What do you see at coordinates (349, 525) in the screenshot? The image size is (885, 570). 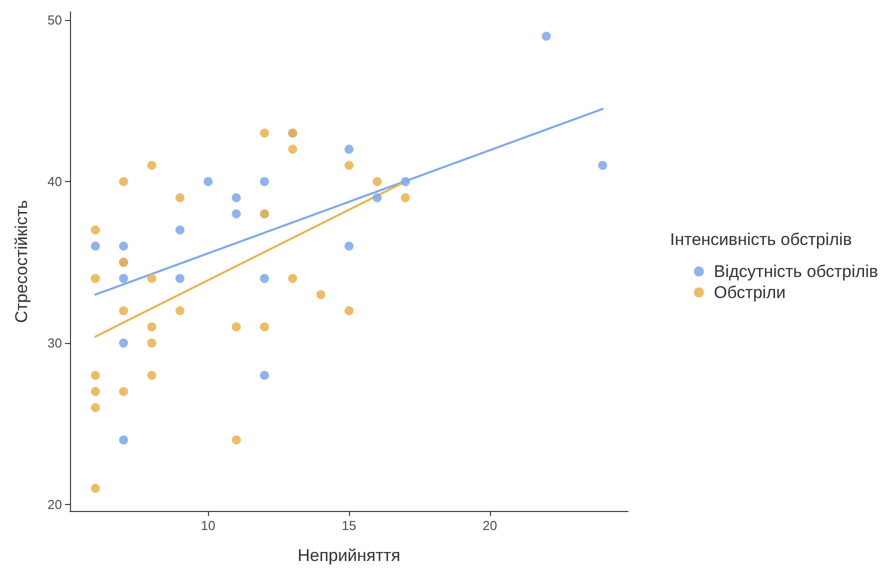 I see `x-tick-label: 15` at bounding box center [349, 525].